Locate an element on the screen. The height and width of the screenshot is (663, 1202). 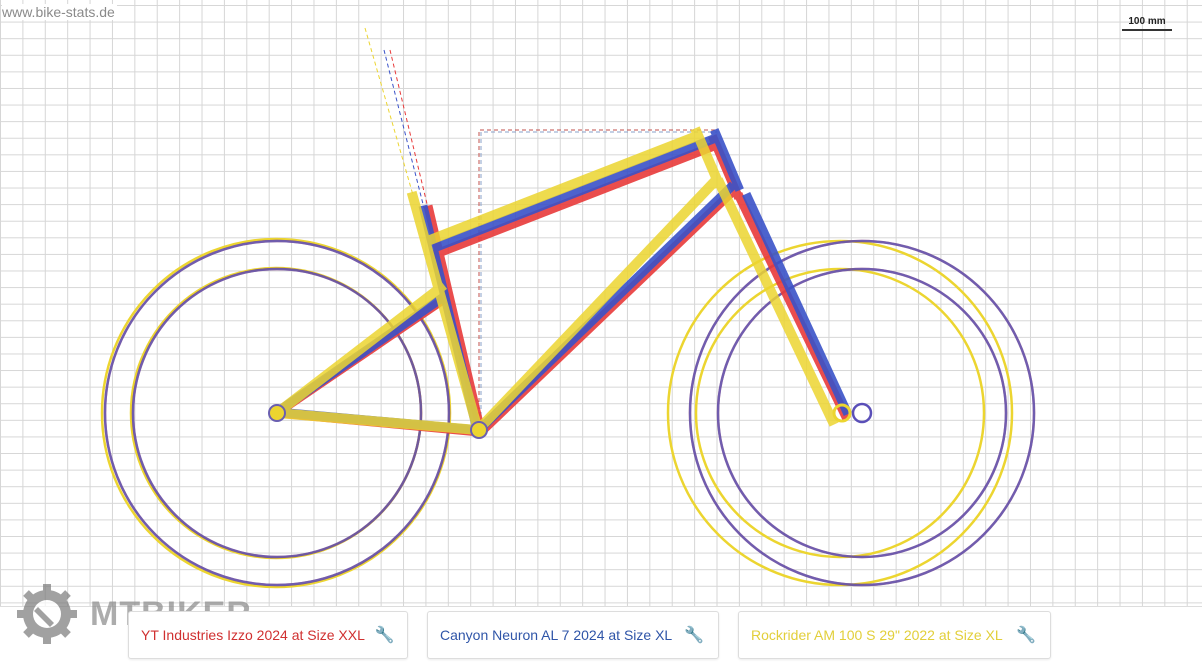
blue-stack-reach is located at coordinates (598, 280).